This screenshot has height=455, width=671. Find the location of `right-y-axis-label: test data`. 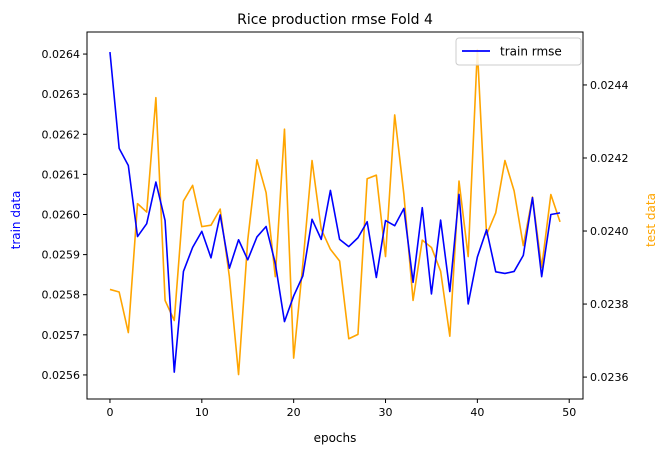

right-y-axis-label: test data is located at coordinates (651, 220).